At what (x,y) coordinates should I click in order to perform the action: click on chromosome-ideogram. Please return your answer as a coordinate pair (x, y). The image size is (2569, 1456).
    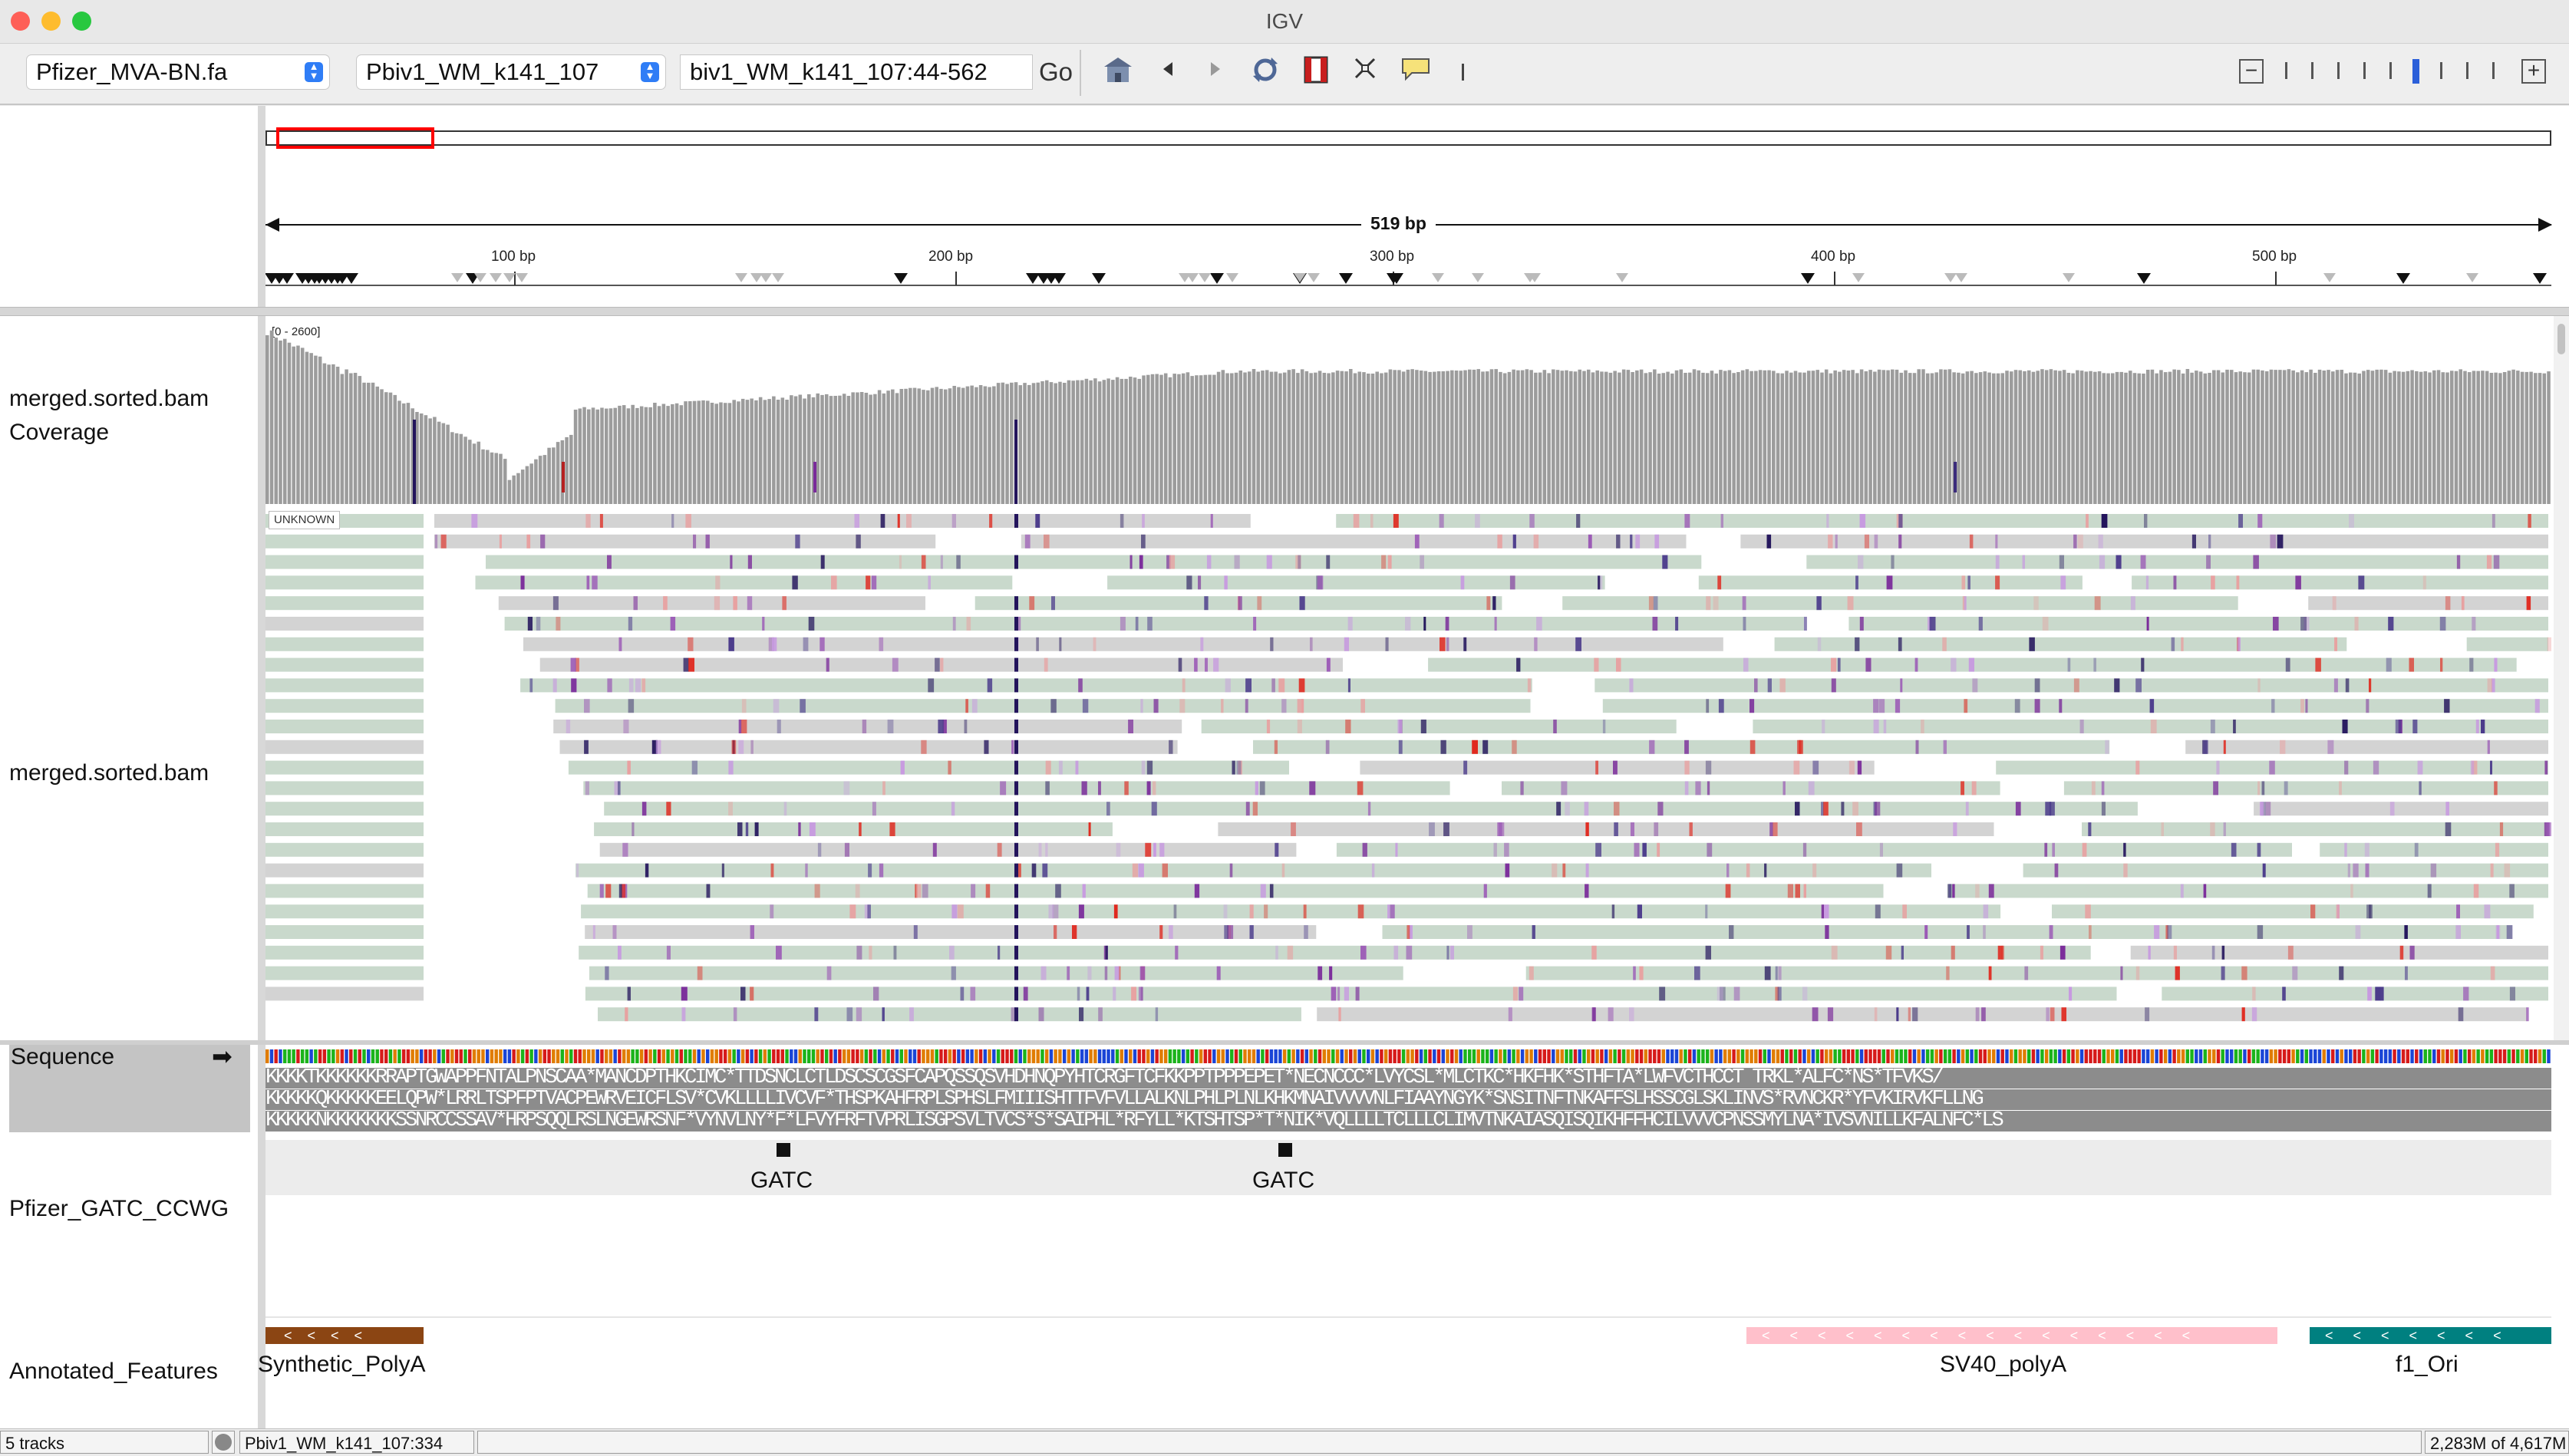
    Looking at the image, I should click on (1408, 138).